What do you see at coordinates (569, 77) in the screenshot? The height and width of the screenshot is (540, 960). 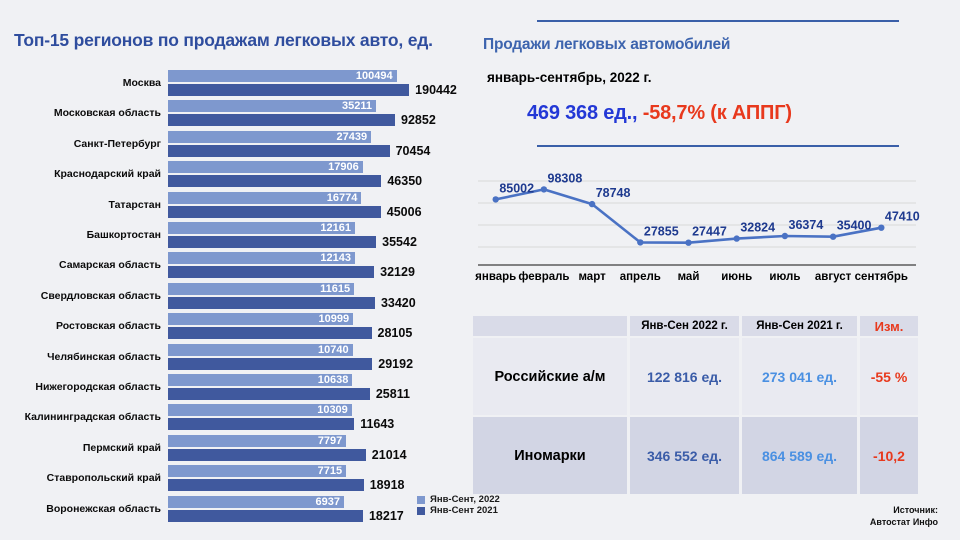 I see `line-chart-subtitle: январь-сентябрь, 2022 г.` at bounding box center [569, 77].